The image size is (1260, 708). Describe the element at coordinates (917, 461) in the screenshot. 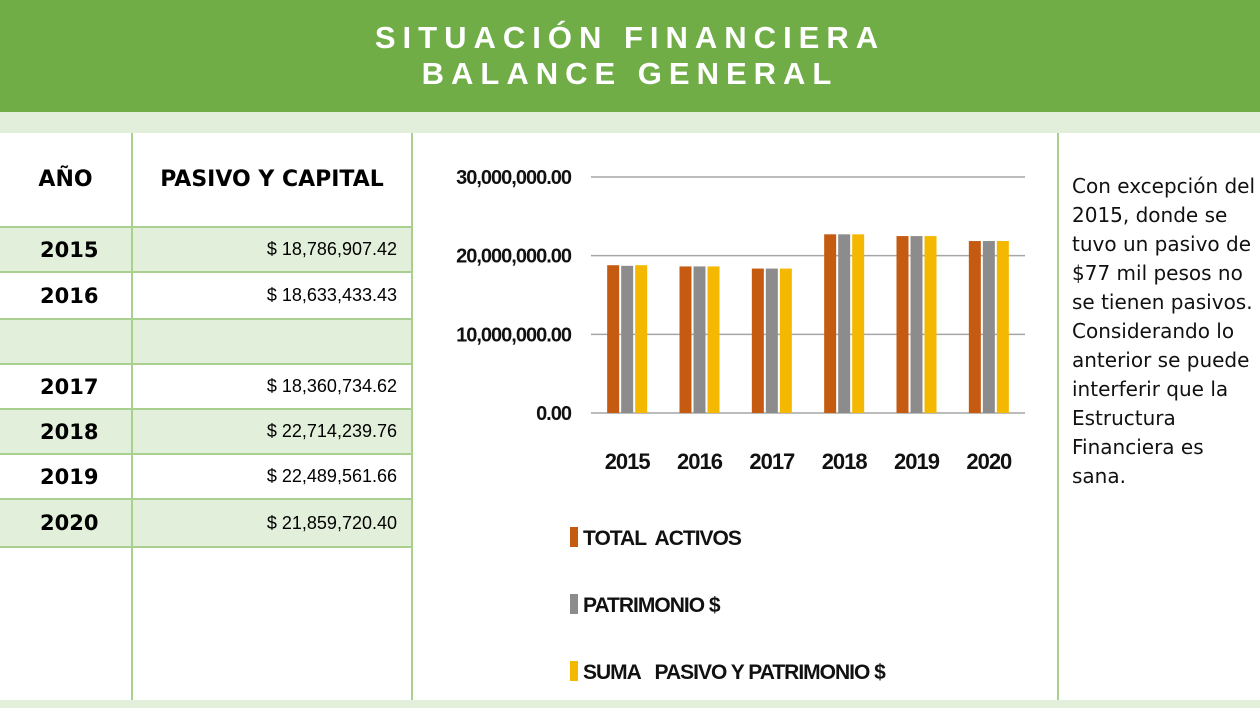

I see `x-tick-label: 2019` at that location.